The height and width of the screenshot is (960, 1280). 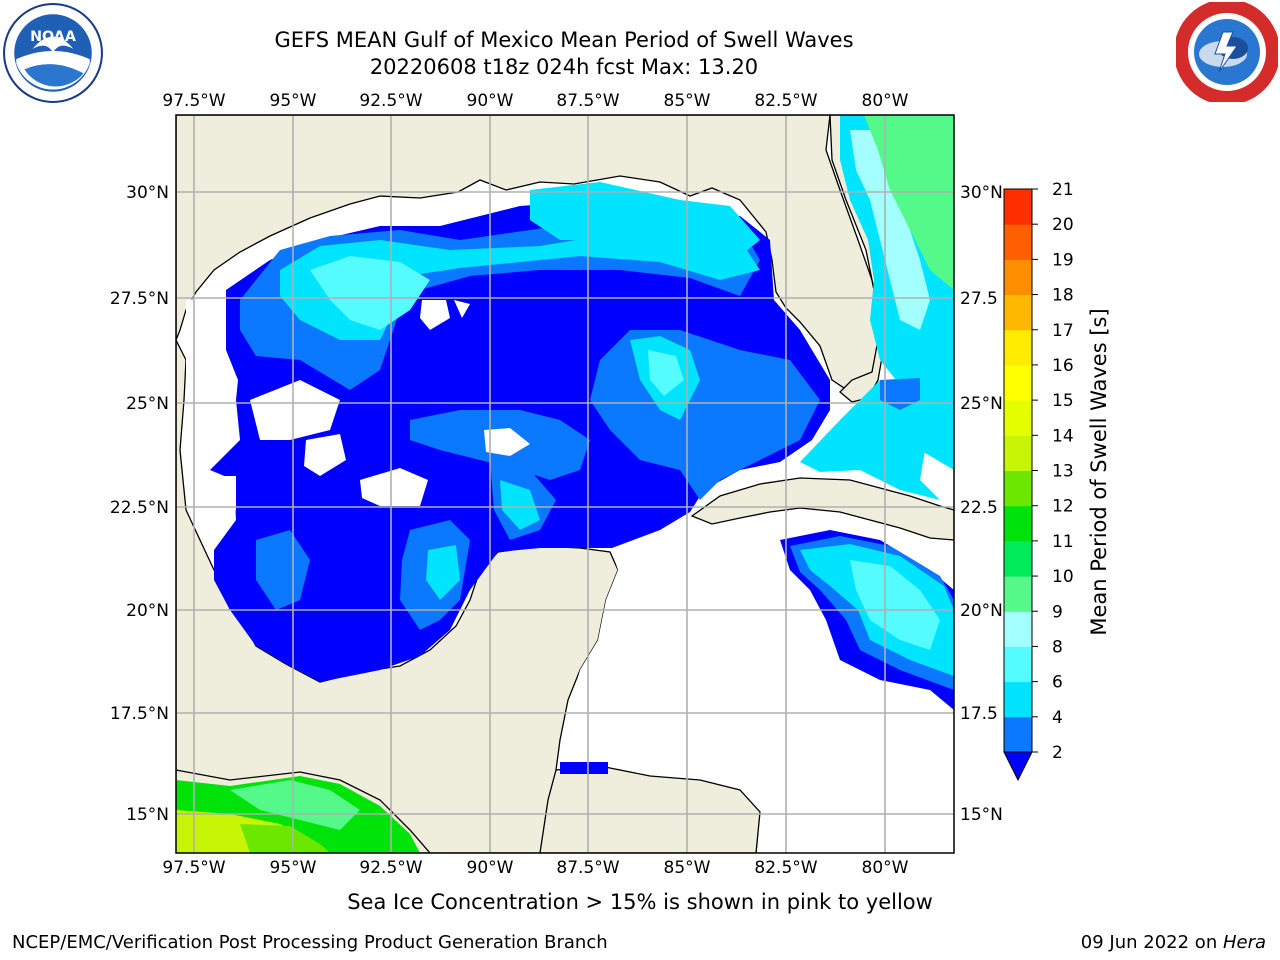 I want to click on colorbar-tick-label: 12, so click(x=1063, y=507).